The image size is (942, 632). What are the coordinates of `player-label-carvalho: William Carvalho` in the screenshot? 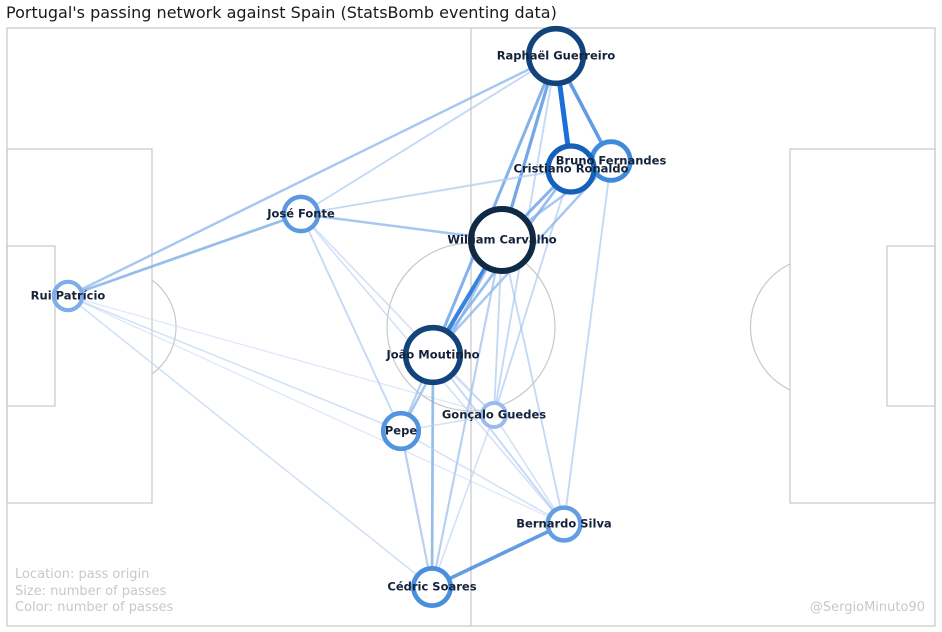 It's located at (501, 240).